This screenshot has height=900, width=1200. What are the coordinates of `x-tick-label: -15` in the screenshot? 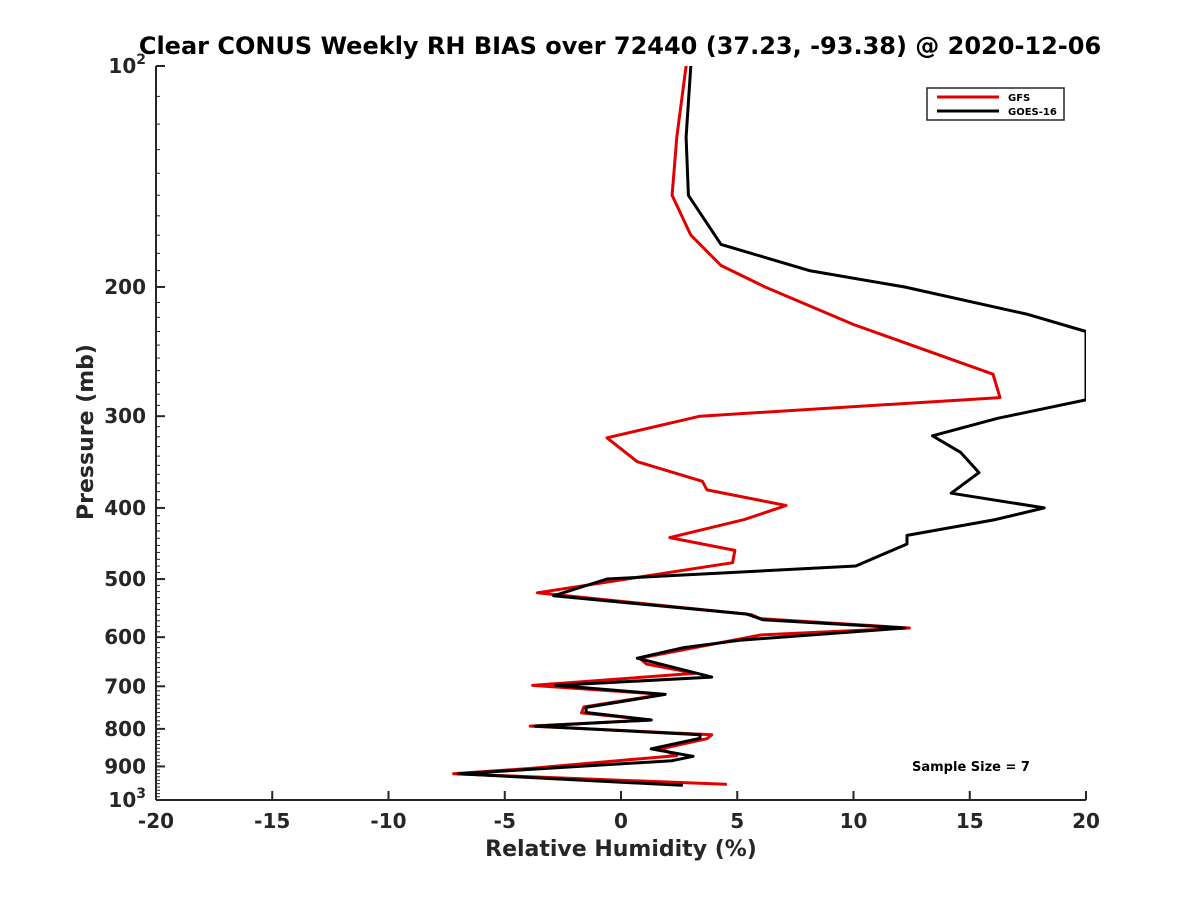 It's located at (272, 821).